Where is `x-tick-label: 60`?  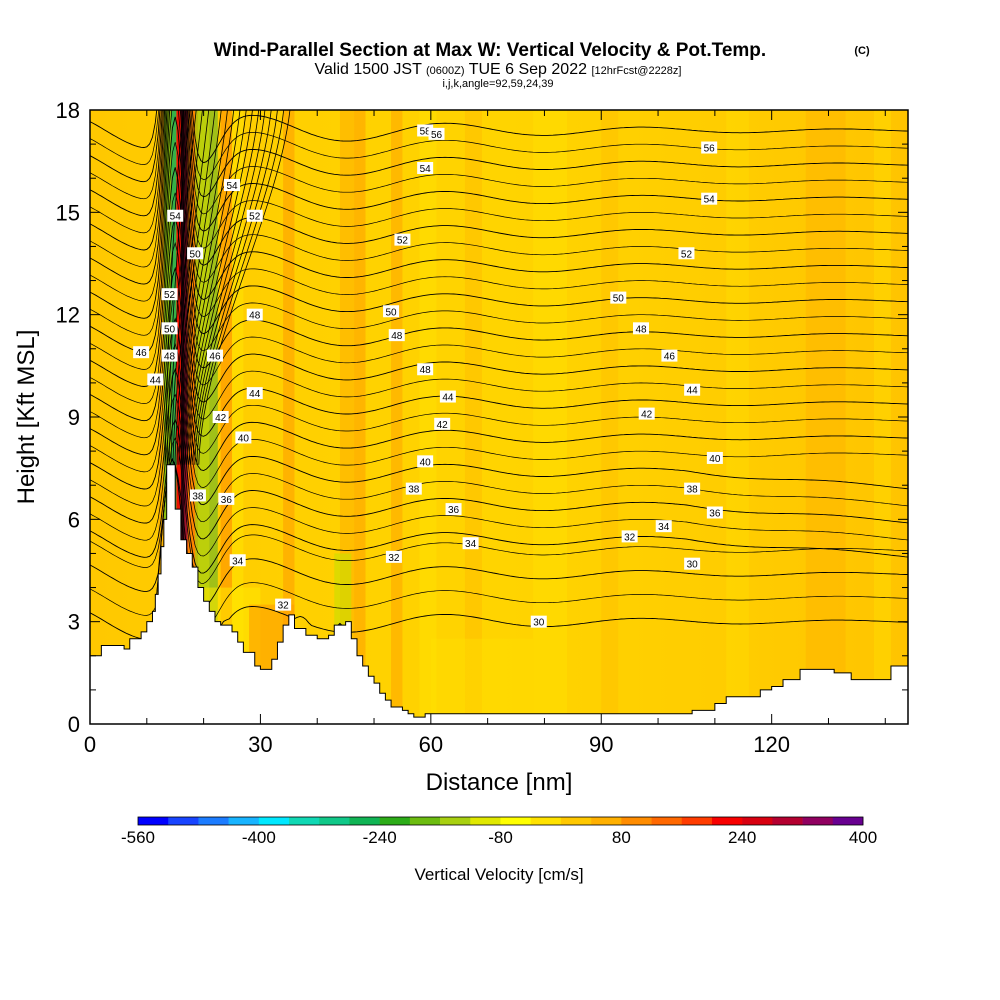 x-tick-label: 60 is located at coordinates (431, 744).